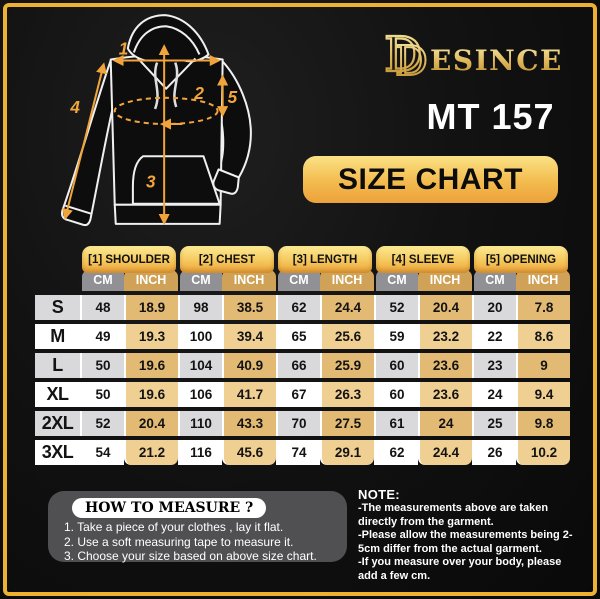 This screenshot has height=599, width=600. I want to click on cm-cell: 70, so click(298, 423).